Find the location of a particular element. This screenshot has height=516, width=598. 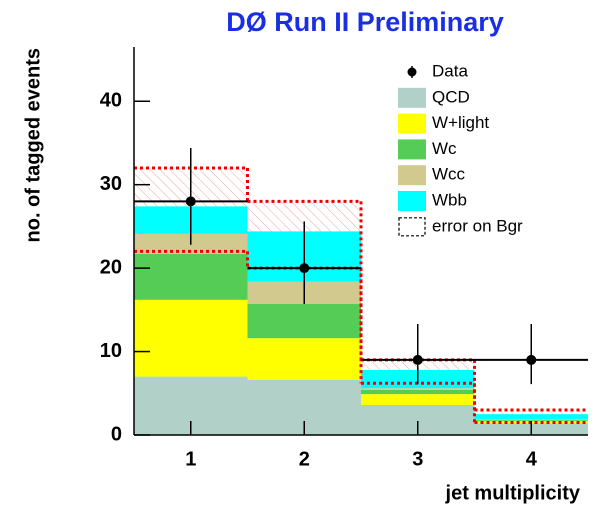

x-axis-label: jet multiplicity is located at coordinates (513, 493).